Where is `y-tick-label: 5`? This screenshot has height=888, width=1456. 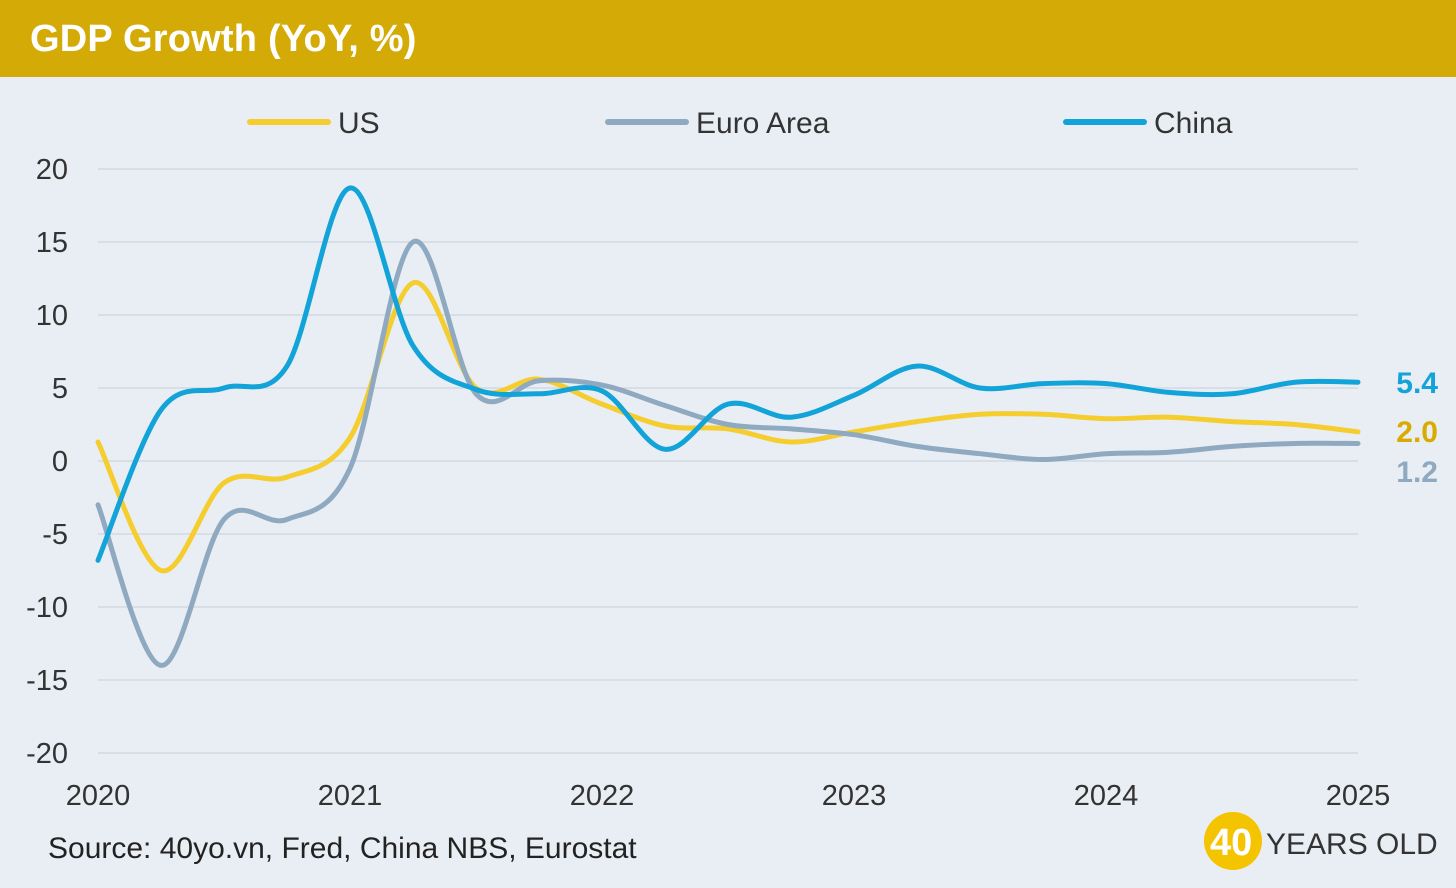 y-tick-label: 5 is located at coordinates (60, 389).